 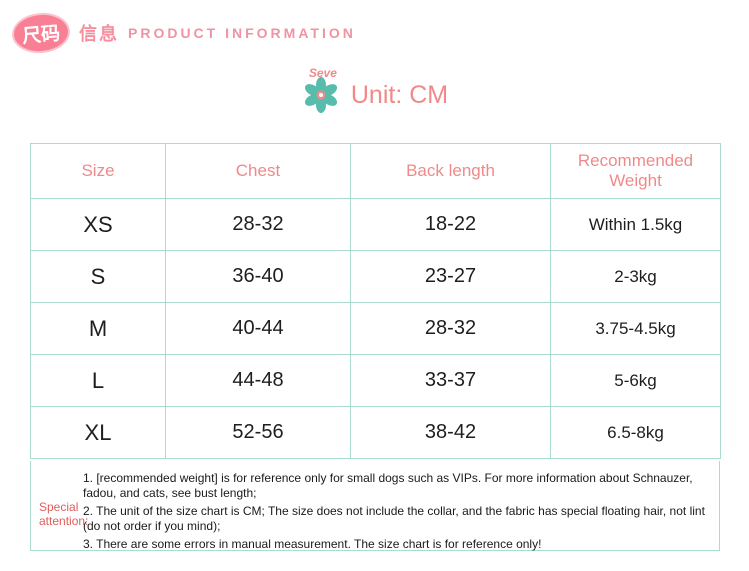 I want to click on special-attention-label: Special attention:, so click(x=64, y=514).